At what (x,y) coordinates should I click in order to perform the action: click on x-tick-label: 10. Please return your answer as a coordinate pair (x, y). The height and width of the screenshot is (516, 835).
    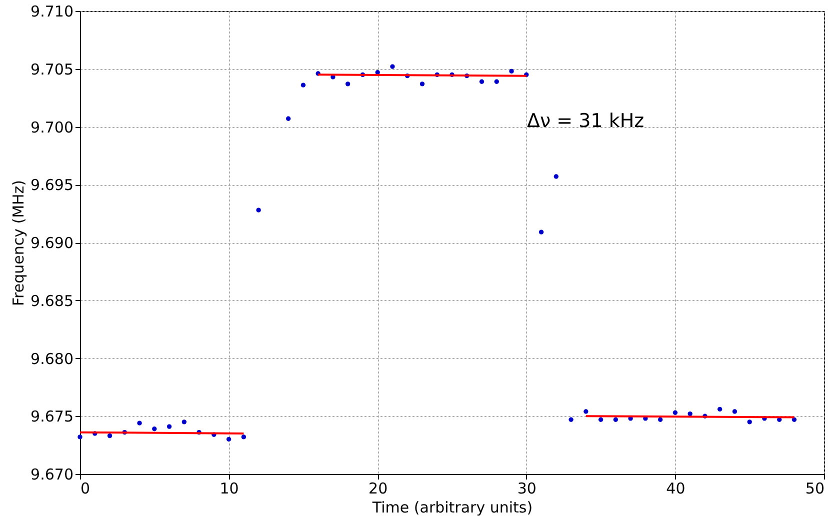
    Looking at the image, I should click on (229, 489).